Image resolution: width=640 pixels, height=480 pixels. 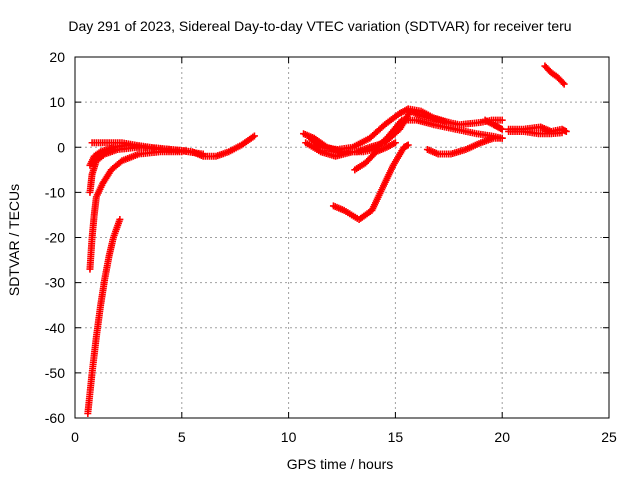 What do you see at coordinates (14, 240) in the screenshot?
I see `y-axis-label: SDTVAR / TECUs` at bounding box center [14, 240].